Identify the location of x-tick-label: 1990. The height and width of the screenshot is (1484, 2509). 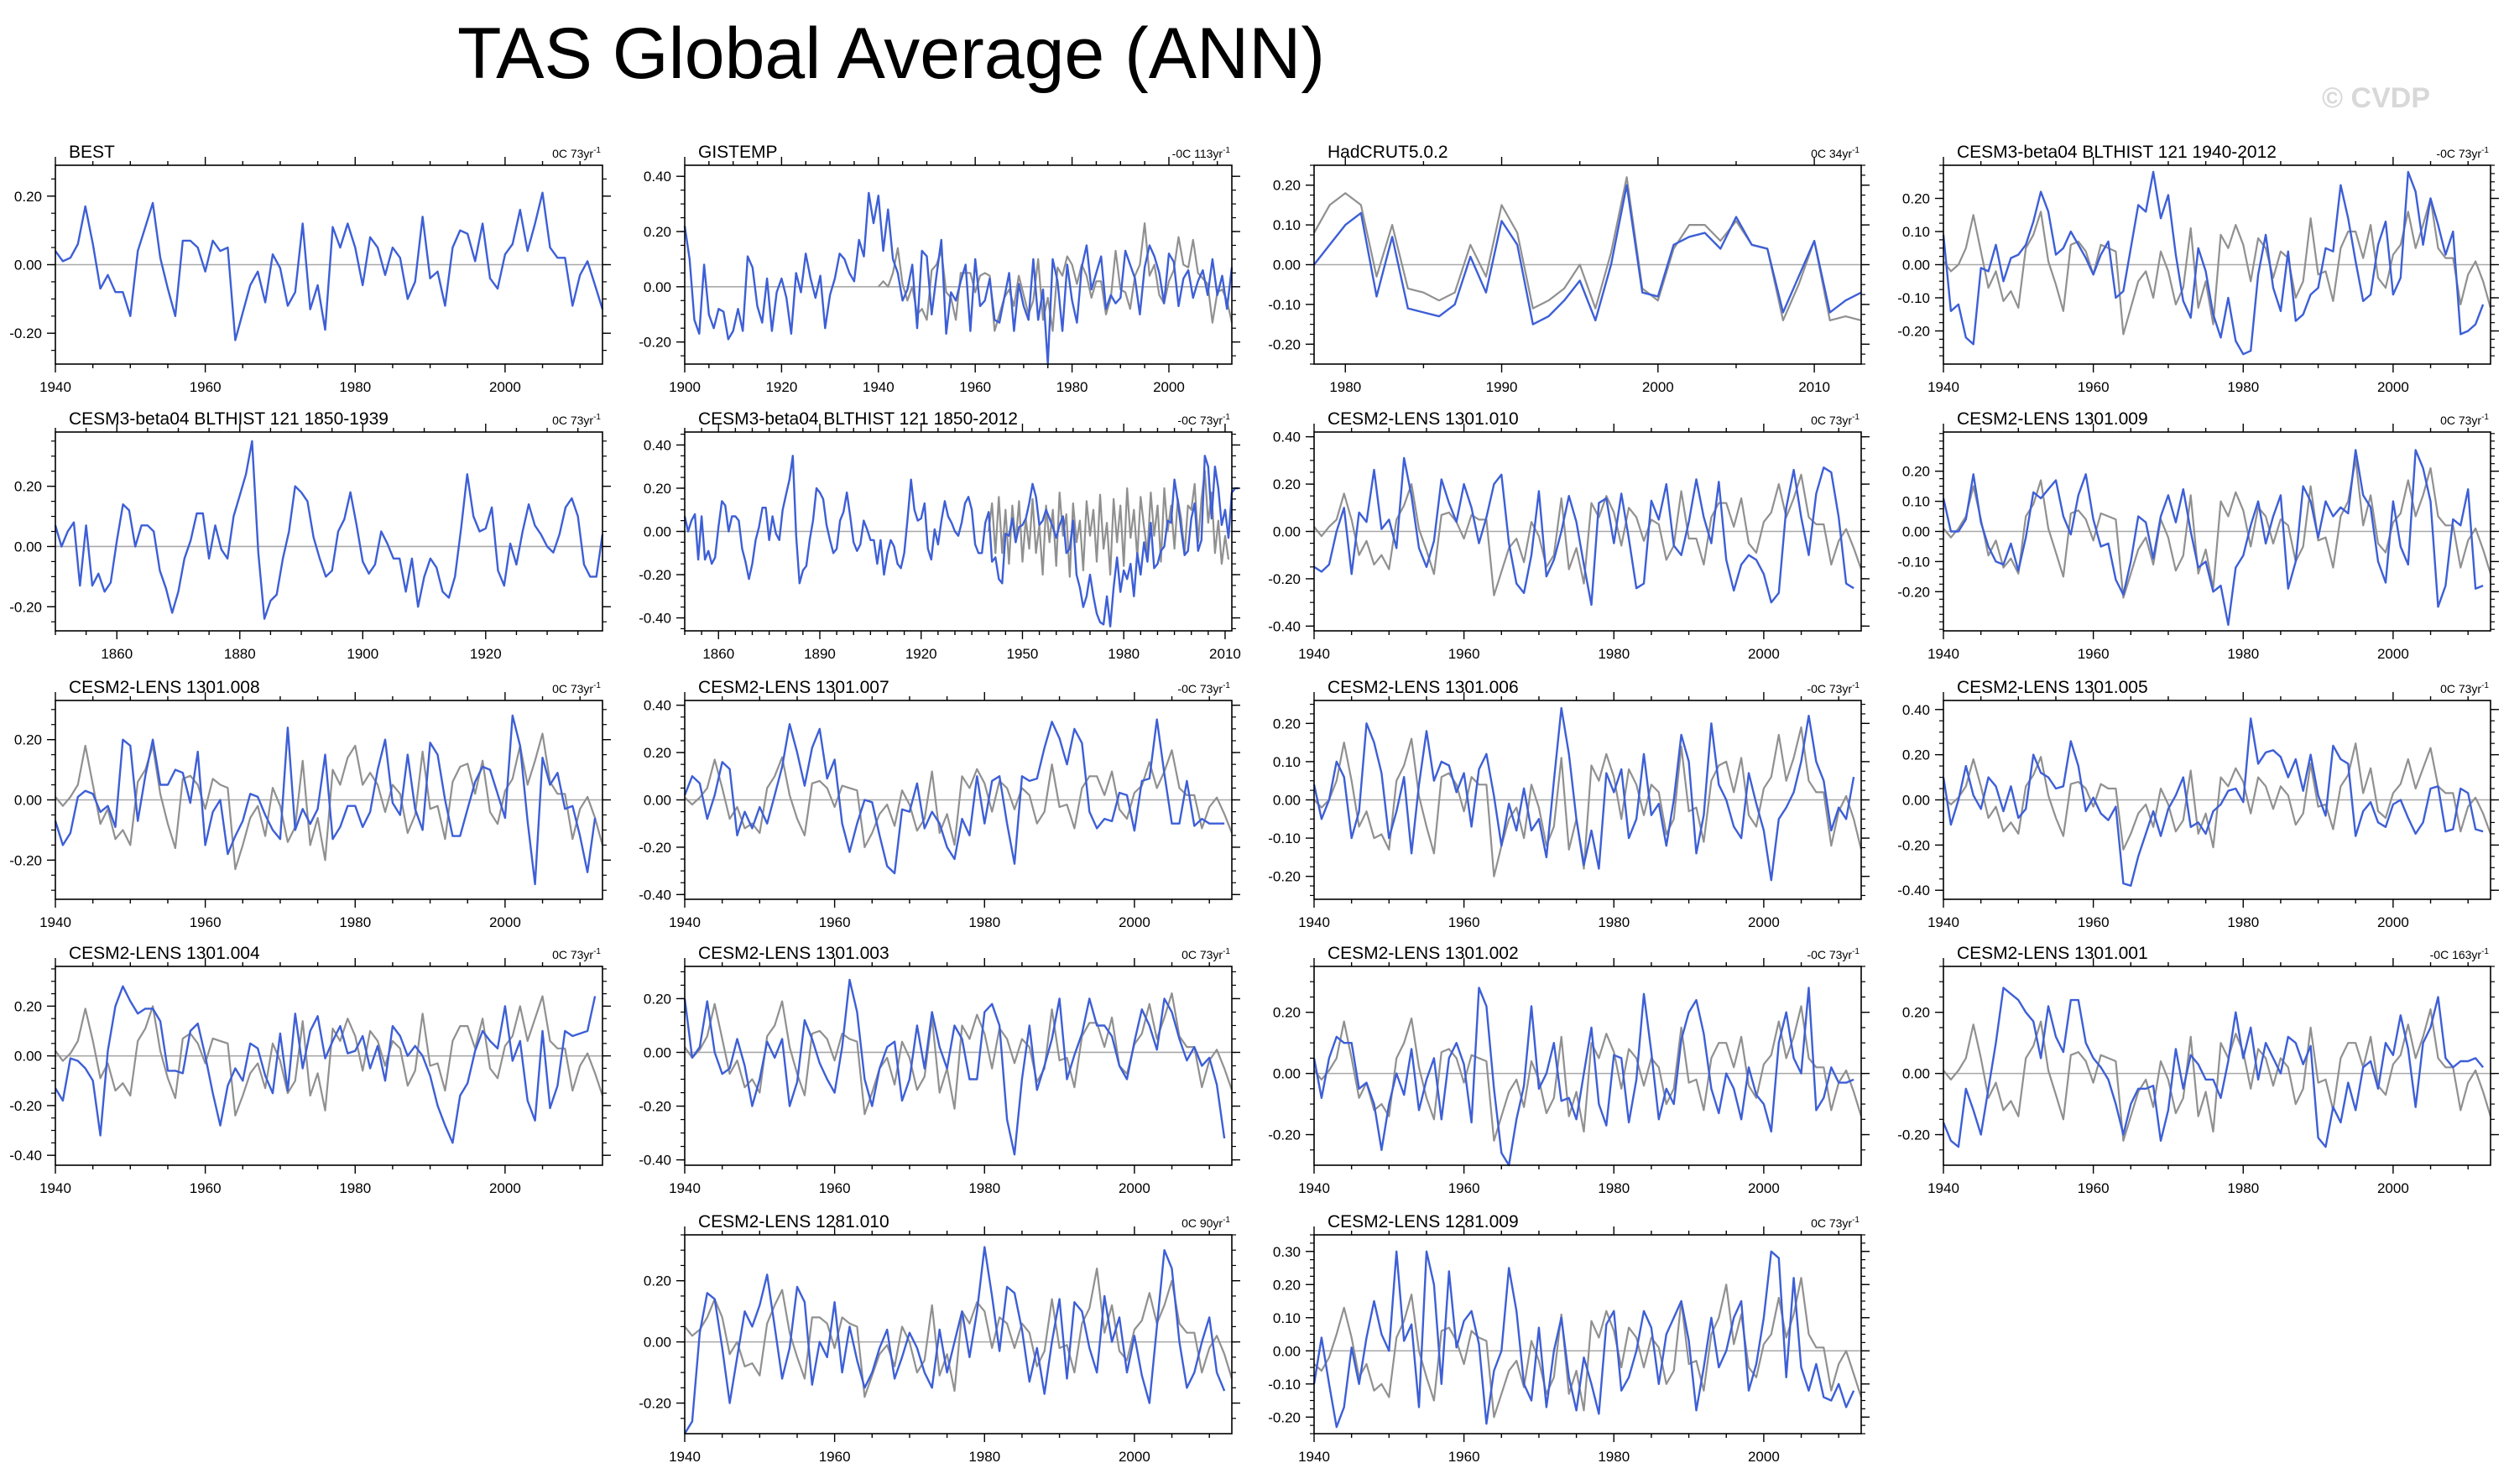
(1502, 387).